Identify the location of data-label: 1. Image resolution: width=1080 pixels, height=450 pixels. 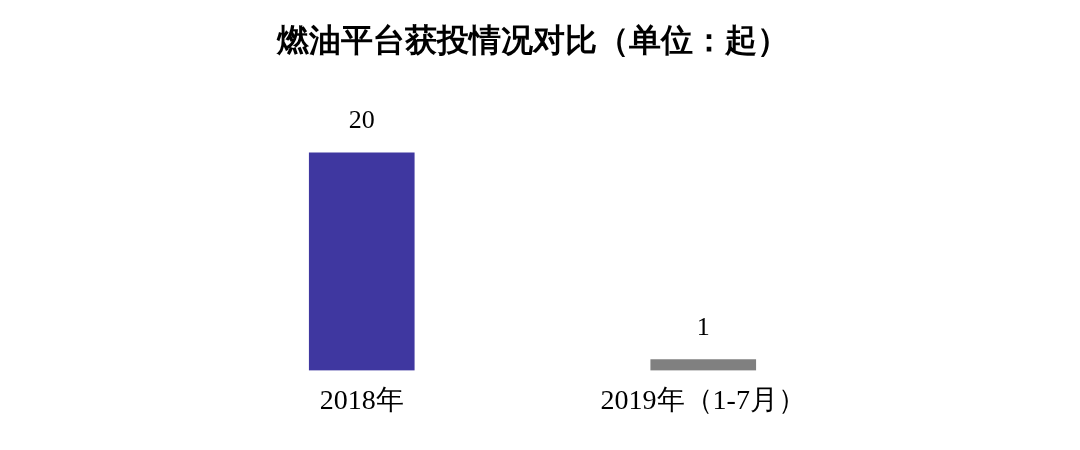
(703, 327).